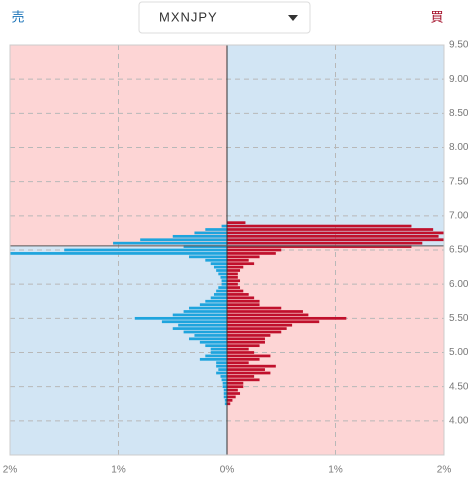 Image resolution: width=470 pixels, height=479 pixels. What do you see at coordinates (459, 113) in the screenshot?
I see `y-tick-label: 8.50` at bounding box center [459, 113].